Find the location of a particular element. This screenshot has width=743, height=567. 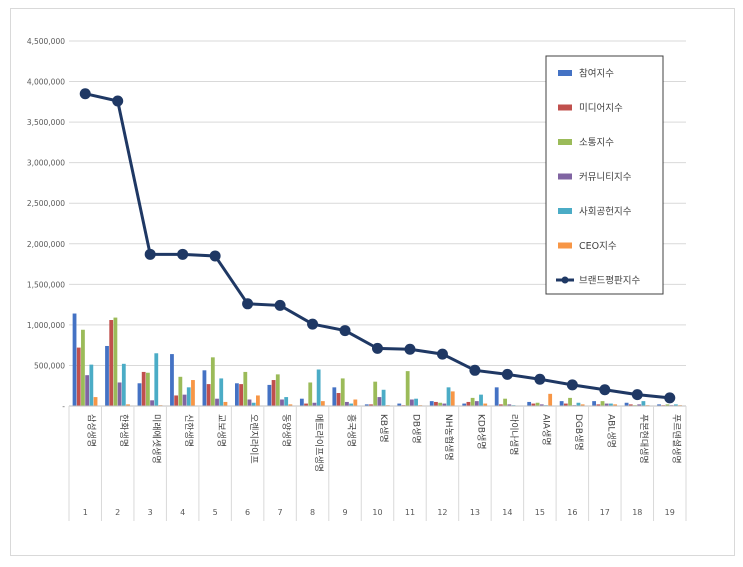

rank-label: 1 is located at coordinates (85, 512).